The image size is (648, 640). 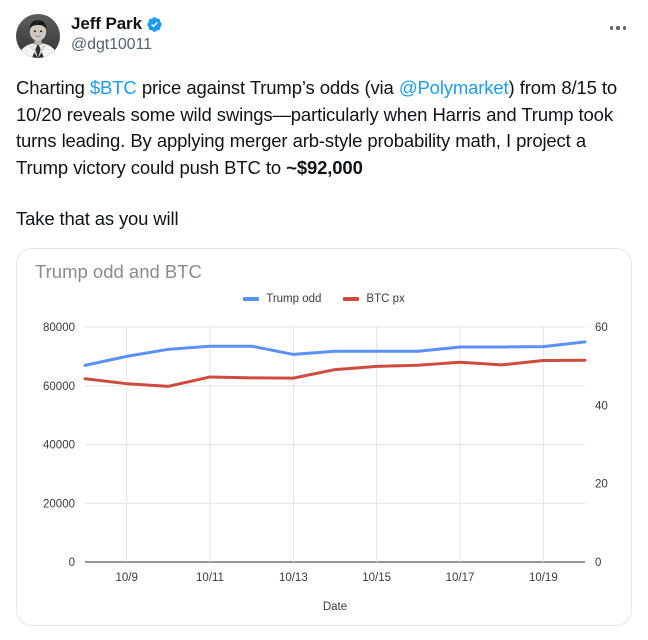 I want to click on x-axis-tick-label: 10/17, so click(x=460, y=578).